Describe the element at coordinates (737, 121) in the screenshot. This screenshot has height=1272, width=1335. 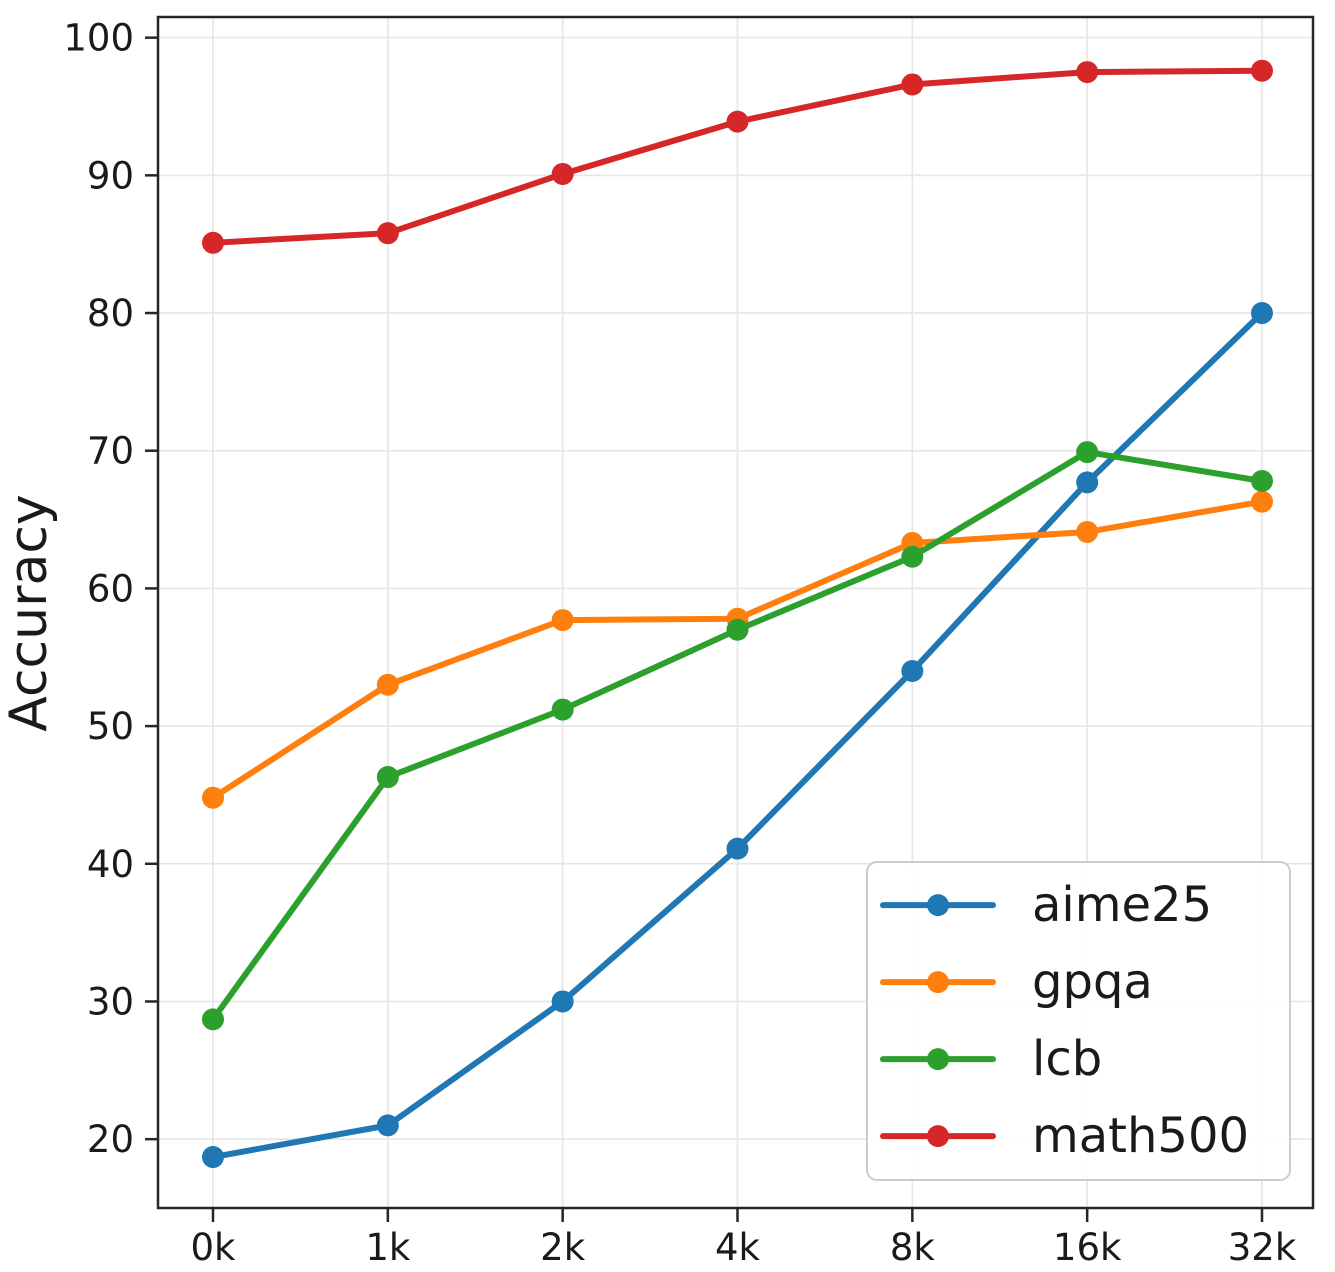
I see `data-point-math500-4k` at that location.